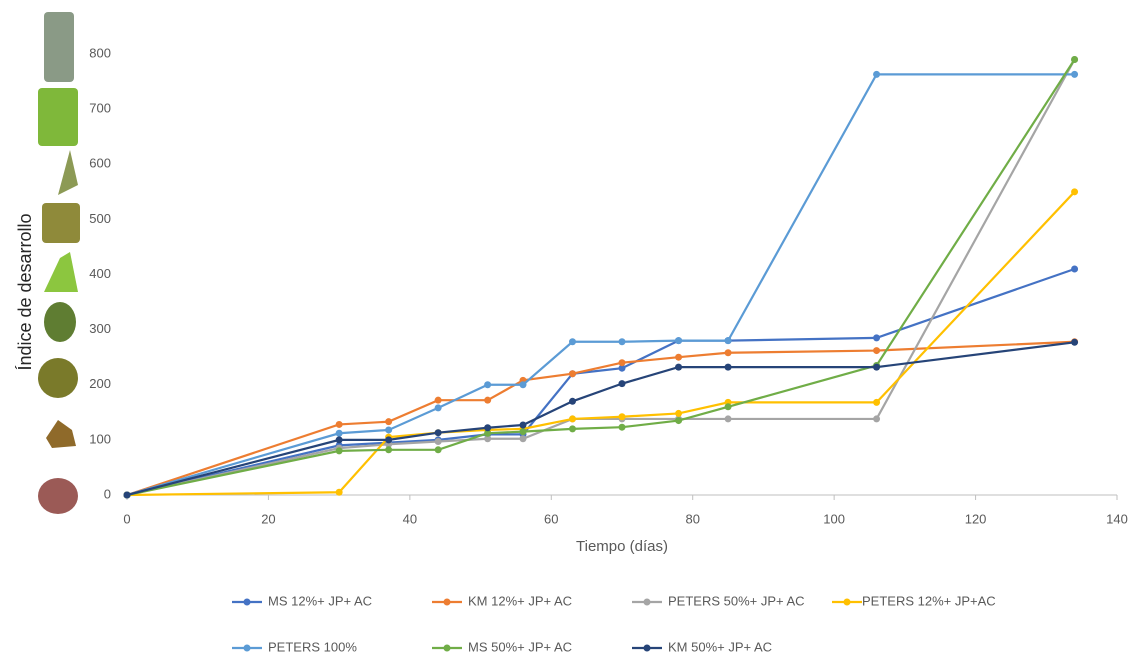 This screenshot has width=1133, height=656. I want to click on x-tick-label: 60, so click(551, 518).